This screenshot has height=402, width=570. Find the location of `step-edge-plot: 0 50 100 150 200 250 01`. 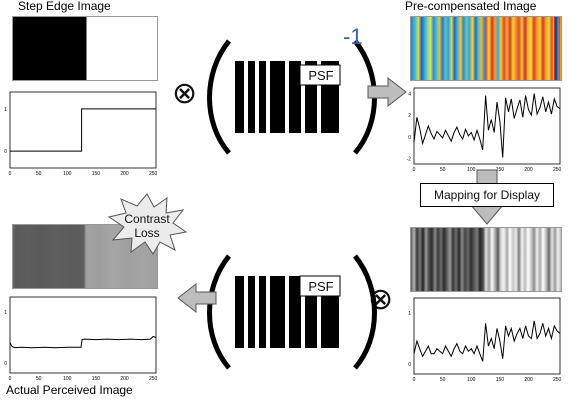

step-edge-plot: 0 50 100 150 200 250 01 is located at coordinates (81, 134).